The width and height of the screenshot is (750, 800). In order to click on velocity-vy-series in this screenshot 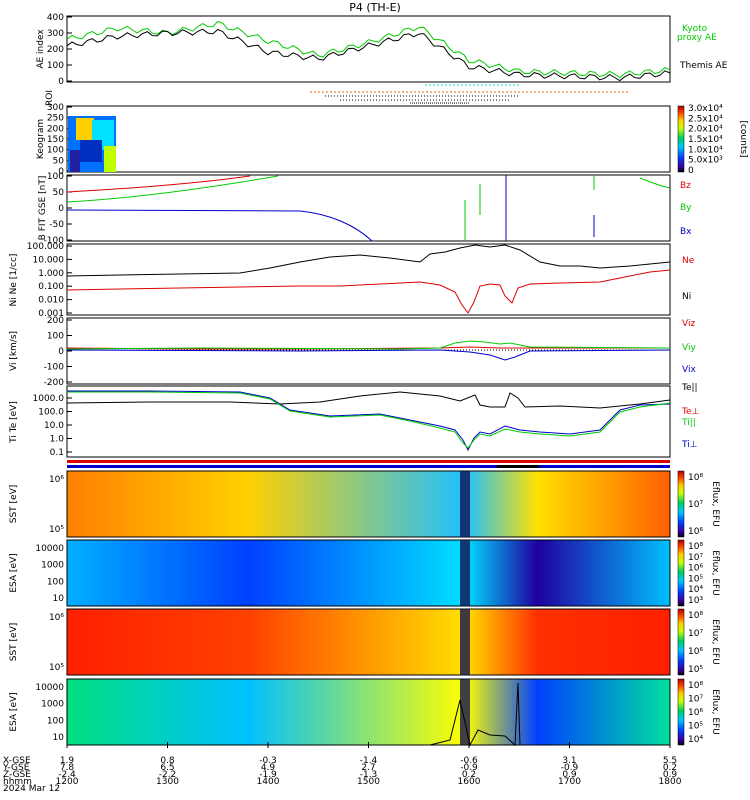, I will do `click(368, 345)`.